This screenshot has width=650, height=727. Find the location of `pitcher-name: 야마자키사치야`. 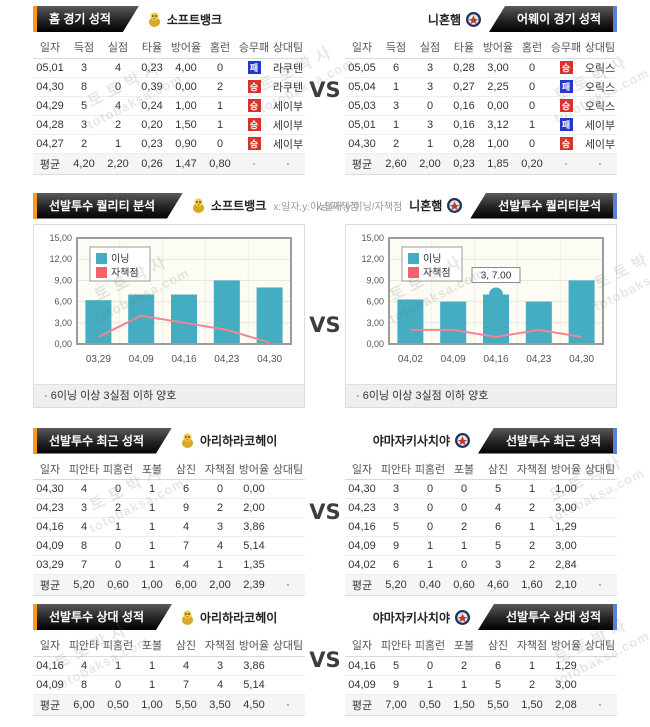

pitcher-name: 야마자키사치야 is located at coordinates (411, 441).